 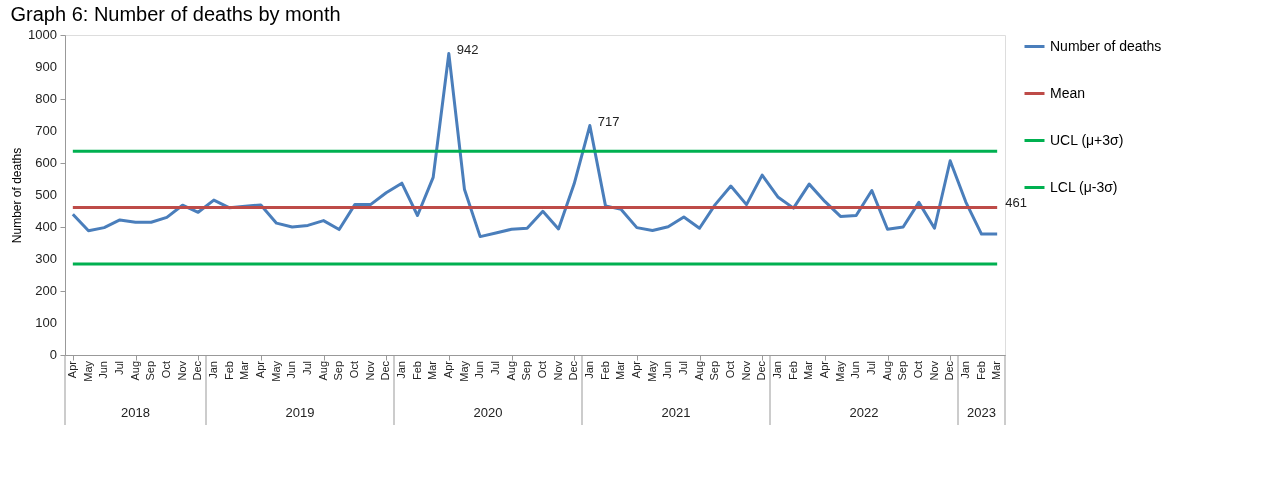 I want to click on text: 2019, so click(x=300, y=412).